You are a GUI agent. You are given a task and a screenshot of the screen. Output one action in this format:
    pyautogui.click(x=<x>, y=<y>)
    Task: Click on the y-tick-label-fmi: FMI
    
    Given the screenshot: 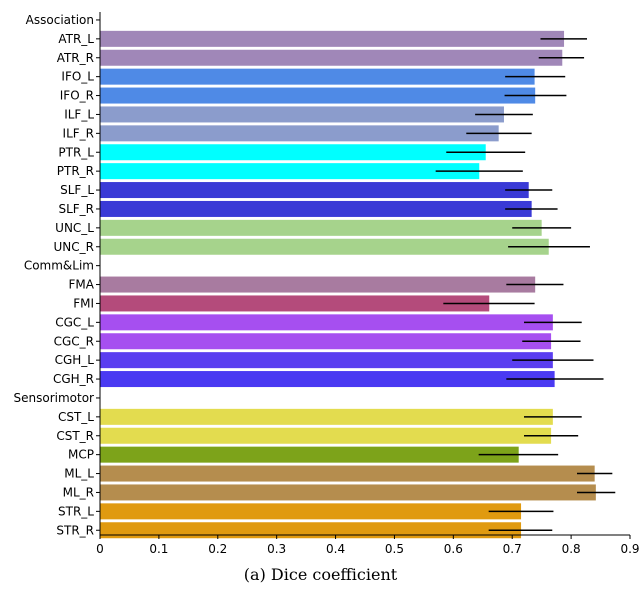 What is the action you would take?
    pyautogui.click(x=83, y=303)
    